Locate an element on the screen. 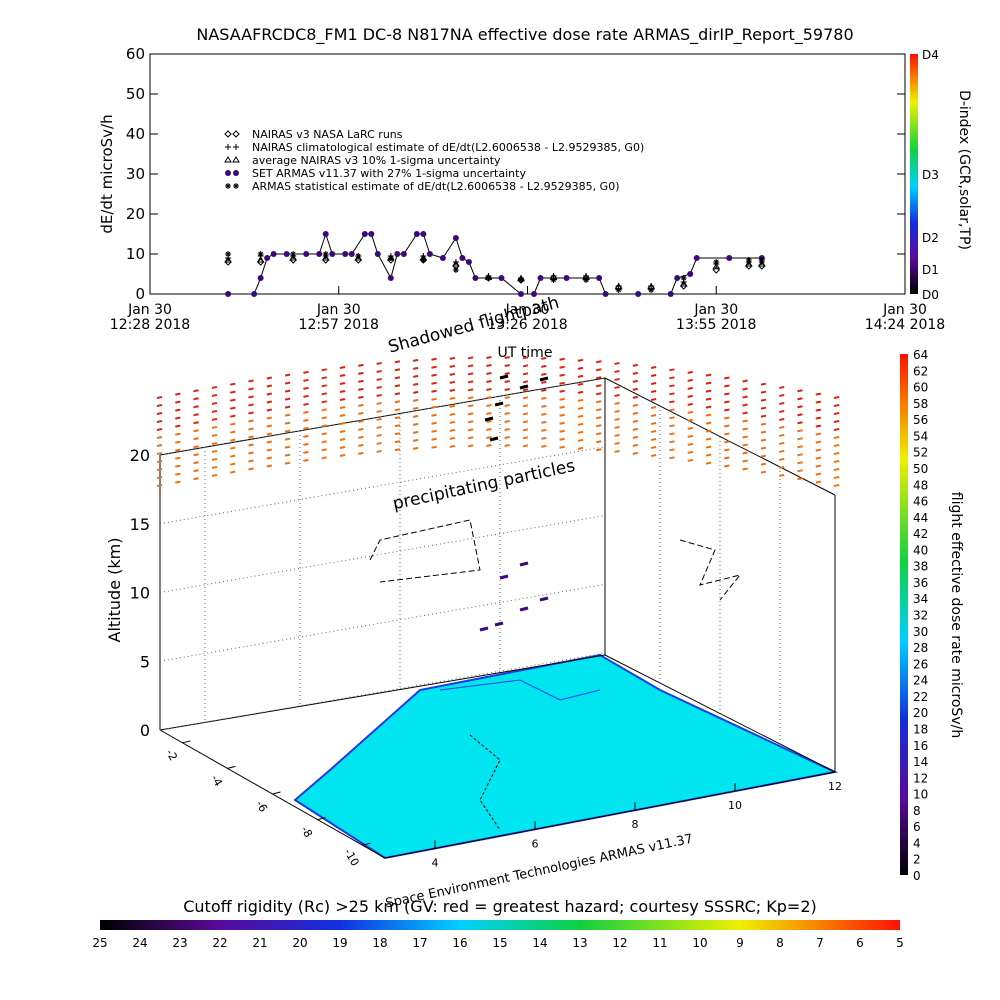  colorbar-tick-label: 50 is located at coordinates (920, 469).